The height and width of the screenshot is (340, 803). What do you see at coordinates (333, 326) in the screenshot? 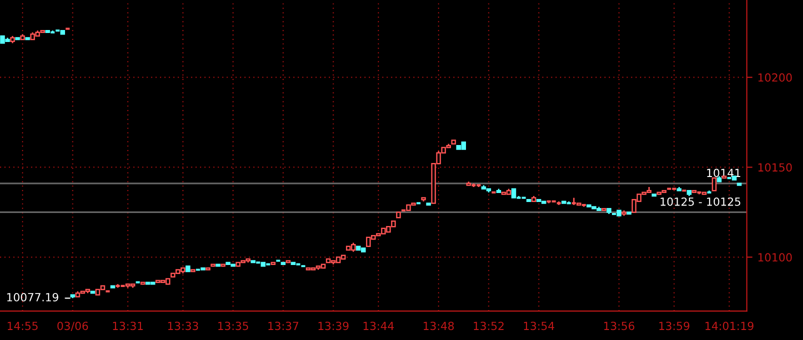
I see `x-tick-label: 13:39` at bounding box center [333, 326].